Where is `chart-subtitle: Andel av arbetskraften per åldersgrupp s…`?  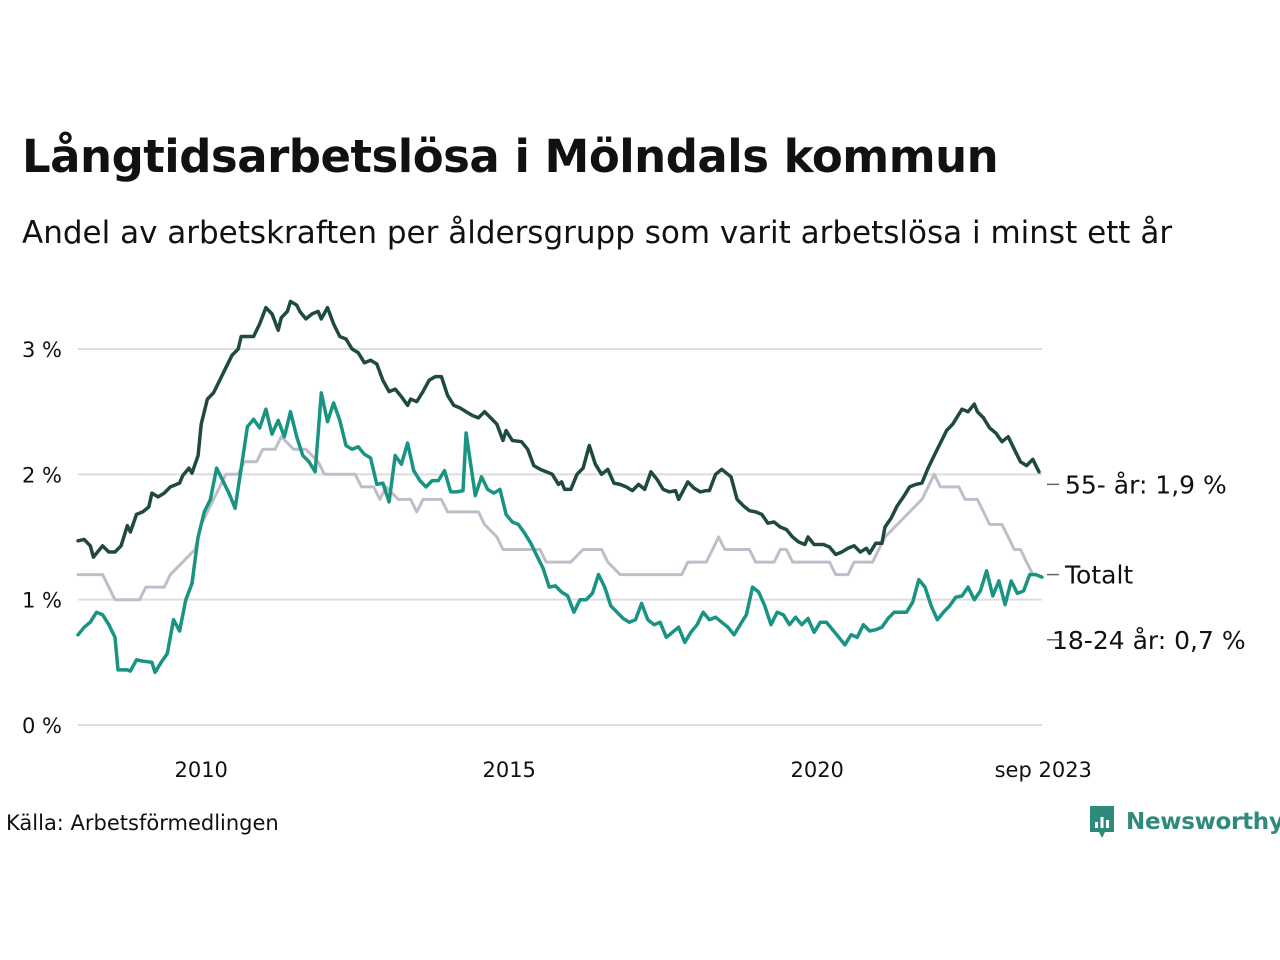 chart-subtitle: Andel av arbetskraften per åldersgrupp s… is located at coordinates (597, 233).